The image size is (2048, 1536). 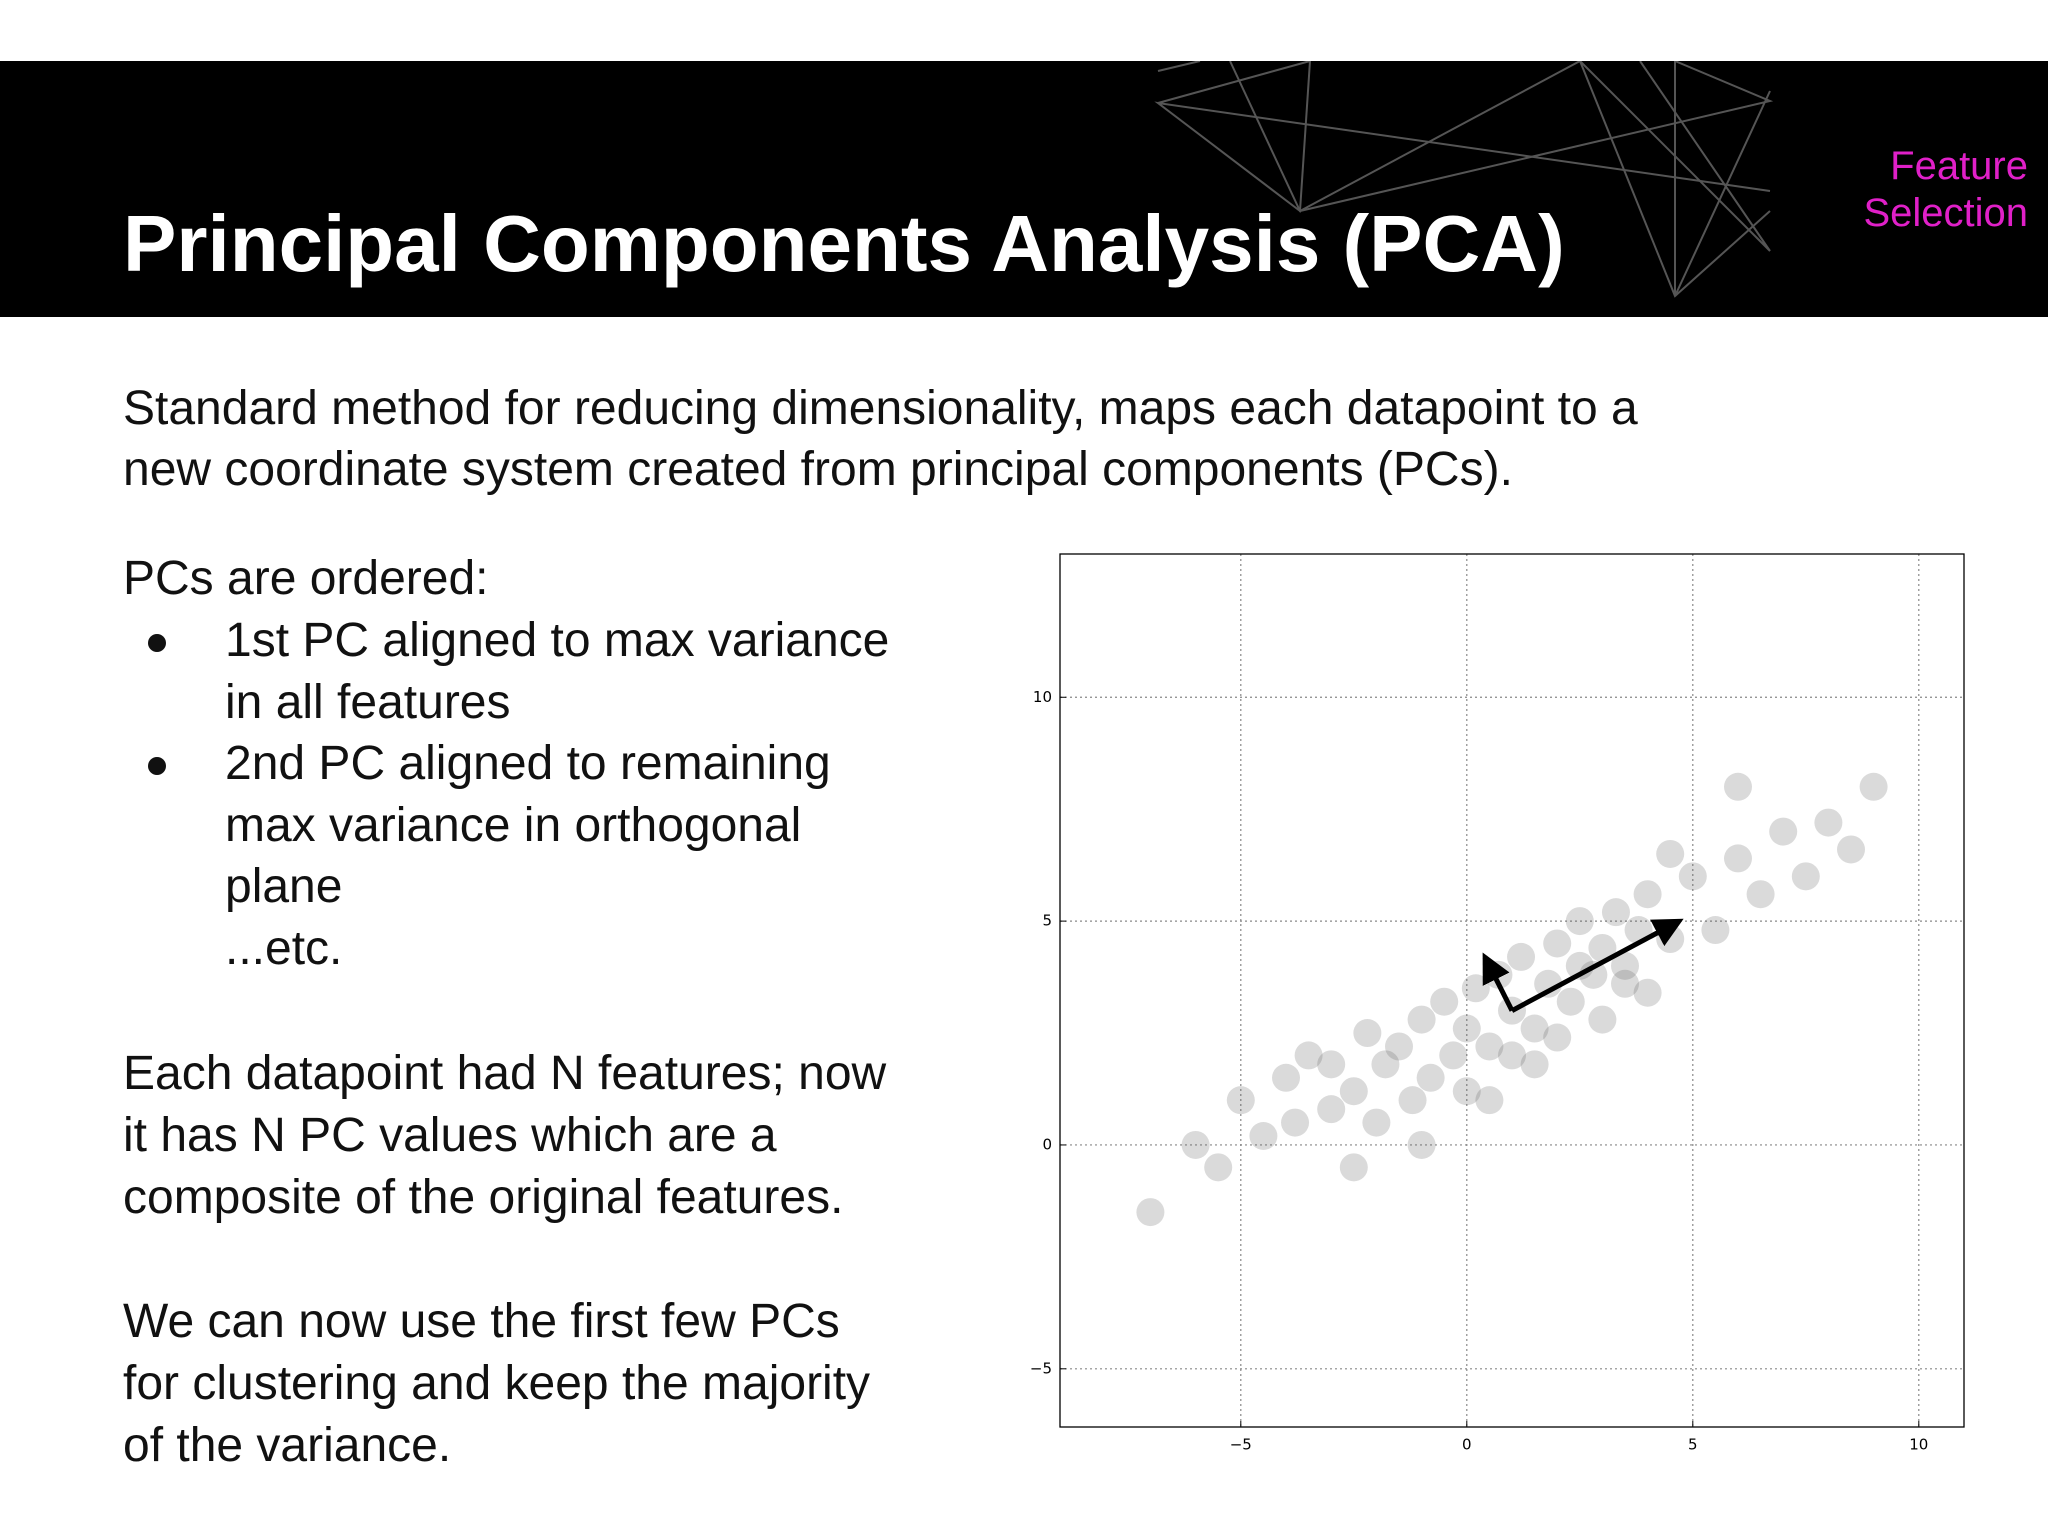 I want to click on slide-title: Principal Components Analysis (PCA), so click(x=844, y=243).